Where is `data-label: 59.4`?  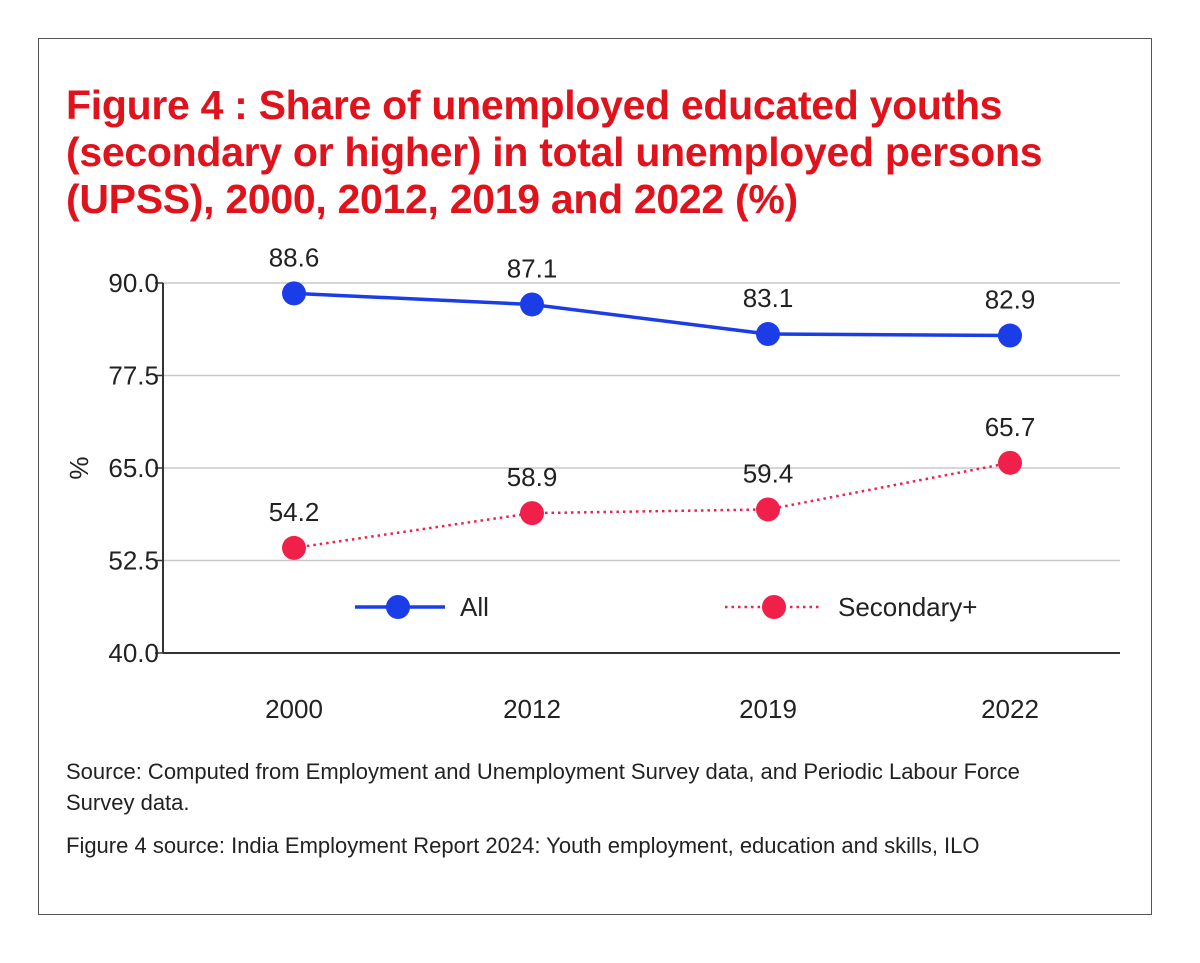 data-label: 59.4 is located at coordinates (768, 473).